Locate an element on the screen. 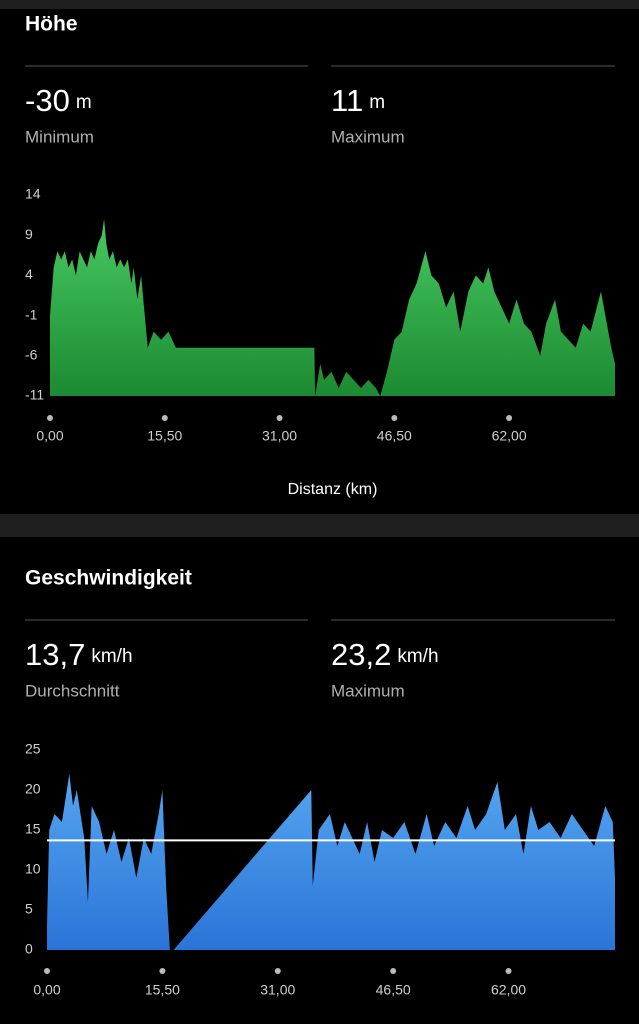  section-separator is located at coordinates (319, 525).